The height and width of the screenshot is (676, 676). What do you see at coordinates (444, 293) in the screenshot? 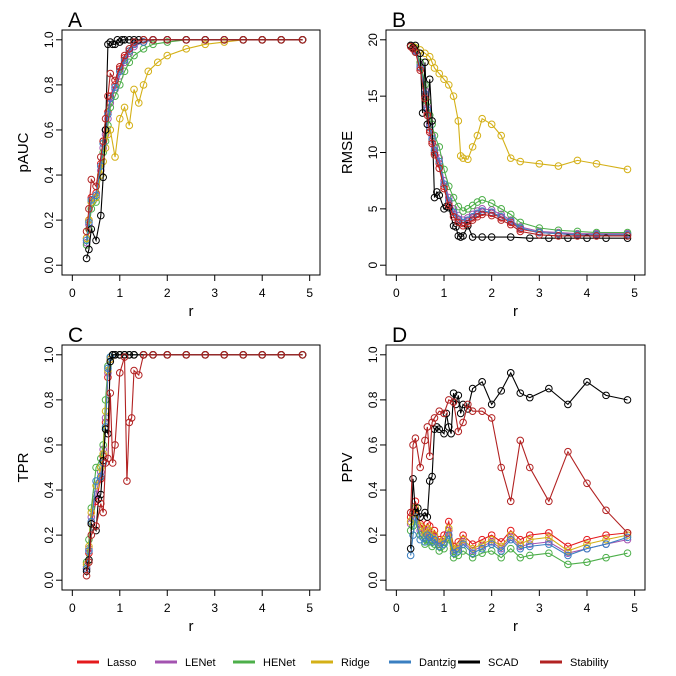
I see `x-tick-label: 1` at bounding box center [444, 293].